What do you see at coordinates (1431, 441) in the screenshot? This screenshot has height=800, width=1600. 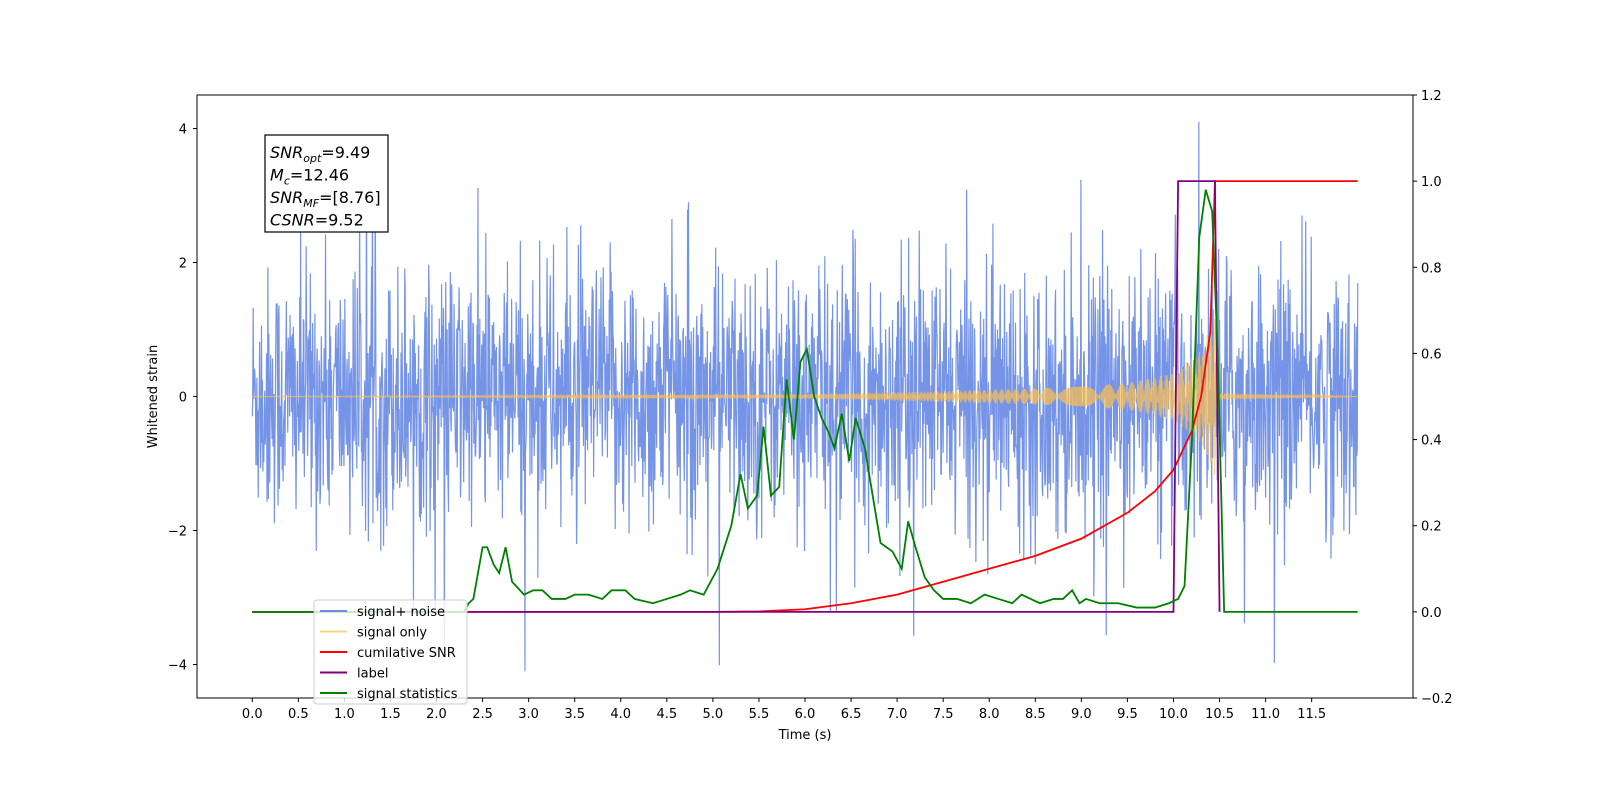 I see `y-right-tick-label: 0.4` at bounding box center [1431, 441].